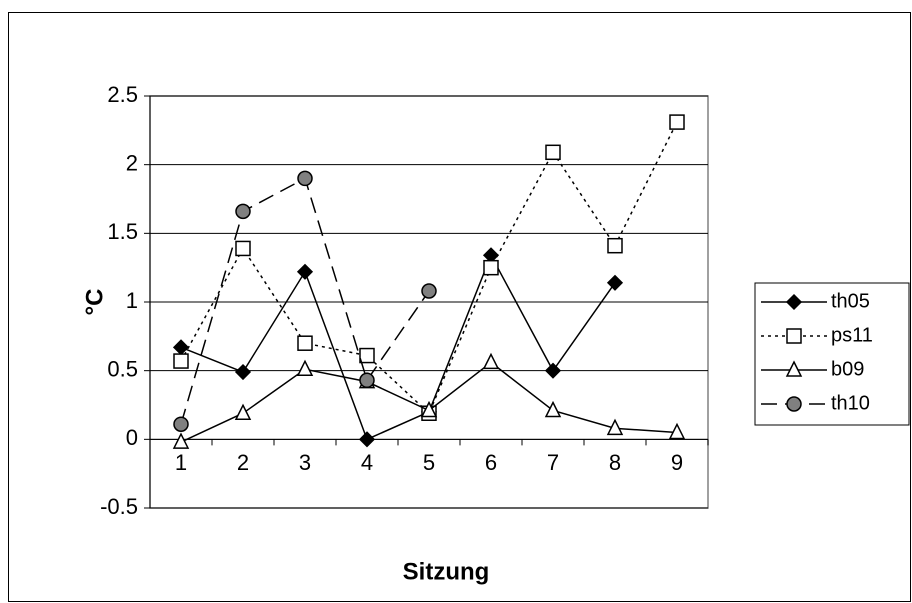 This screenshot has height=603, width=912. Describe the element at coordinates (398, 347) in the screenshot. I see `series-line` at that location.